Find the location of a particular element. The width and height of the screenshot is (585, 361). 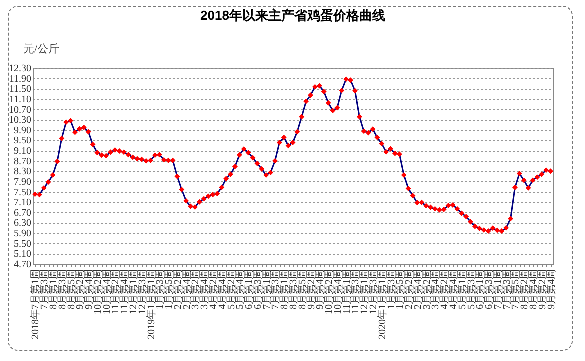

y-tick-label: 9.10 is located at coordinates (23, 152).